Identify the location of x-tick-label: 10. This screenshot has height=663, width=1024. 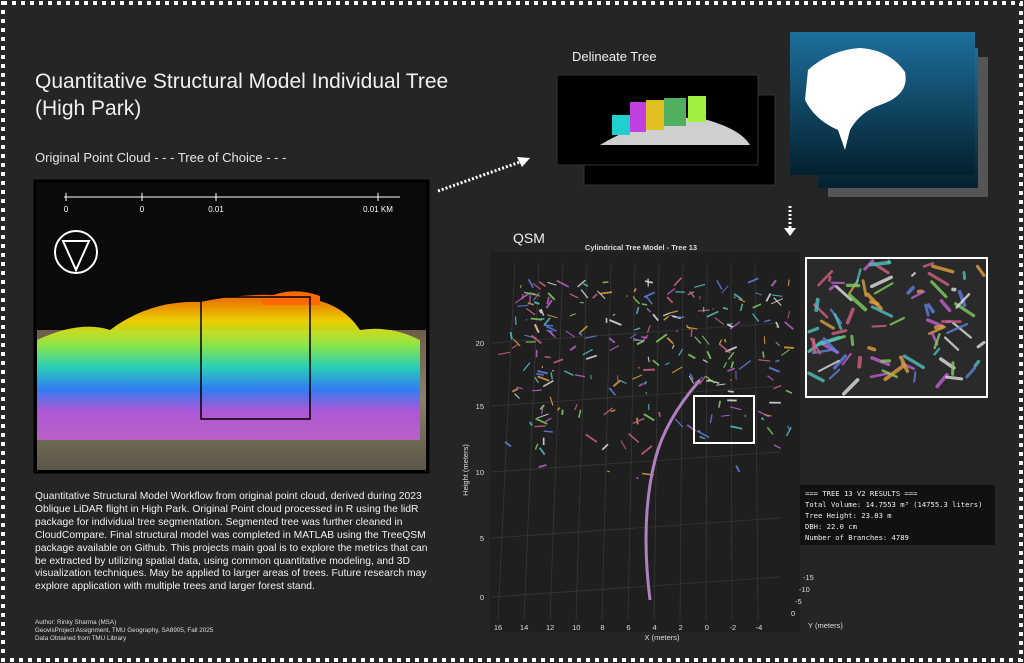
(576, 627).